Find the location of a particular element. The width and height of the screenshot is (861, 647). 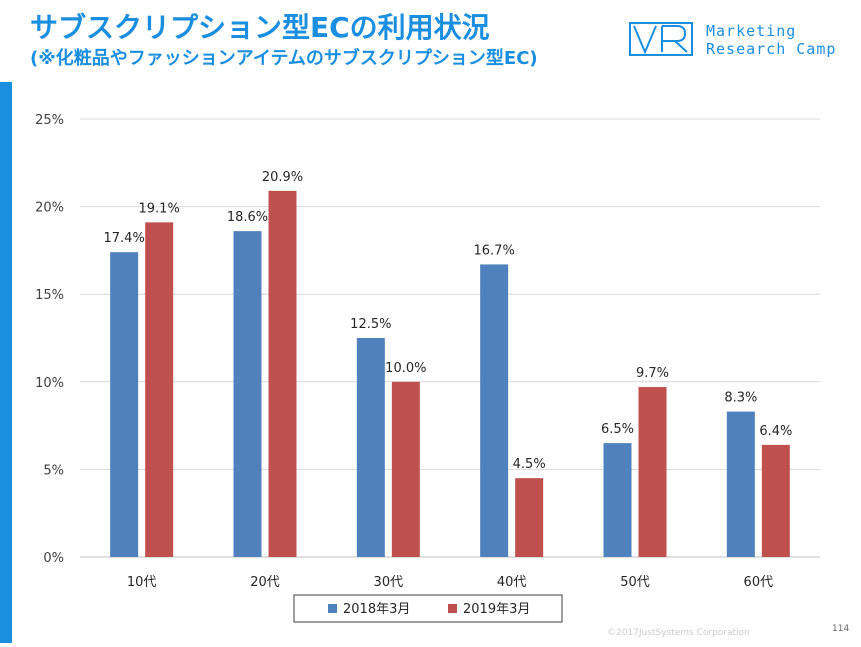

y-tick-label: 0% is located at coordinates (53, 558).